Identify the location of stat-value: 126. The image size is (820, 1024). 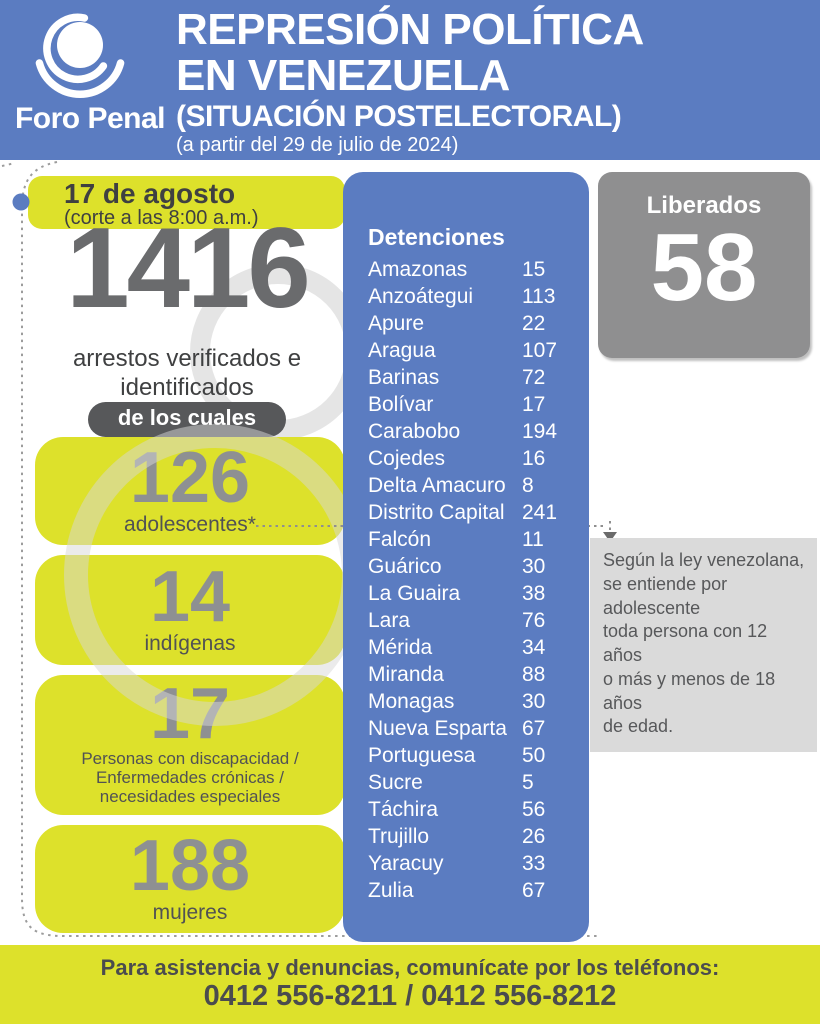
(190, 478).